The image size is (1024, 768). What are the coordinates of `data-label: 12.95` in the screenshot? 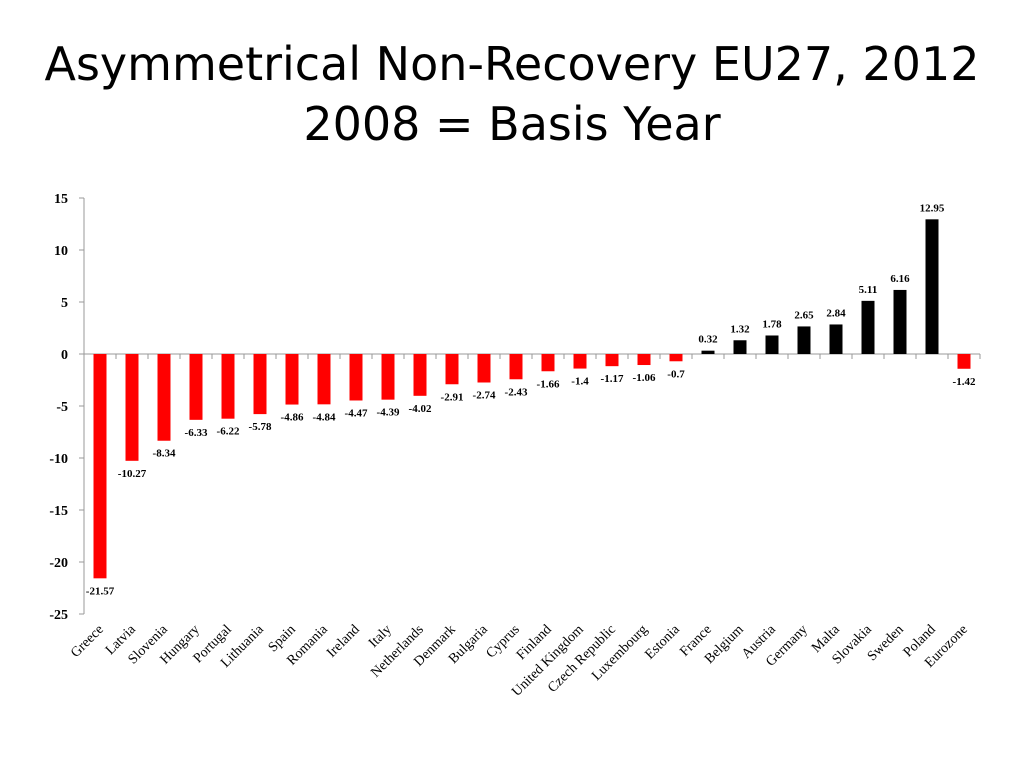 It's located at (932, 208).